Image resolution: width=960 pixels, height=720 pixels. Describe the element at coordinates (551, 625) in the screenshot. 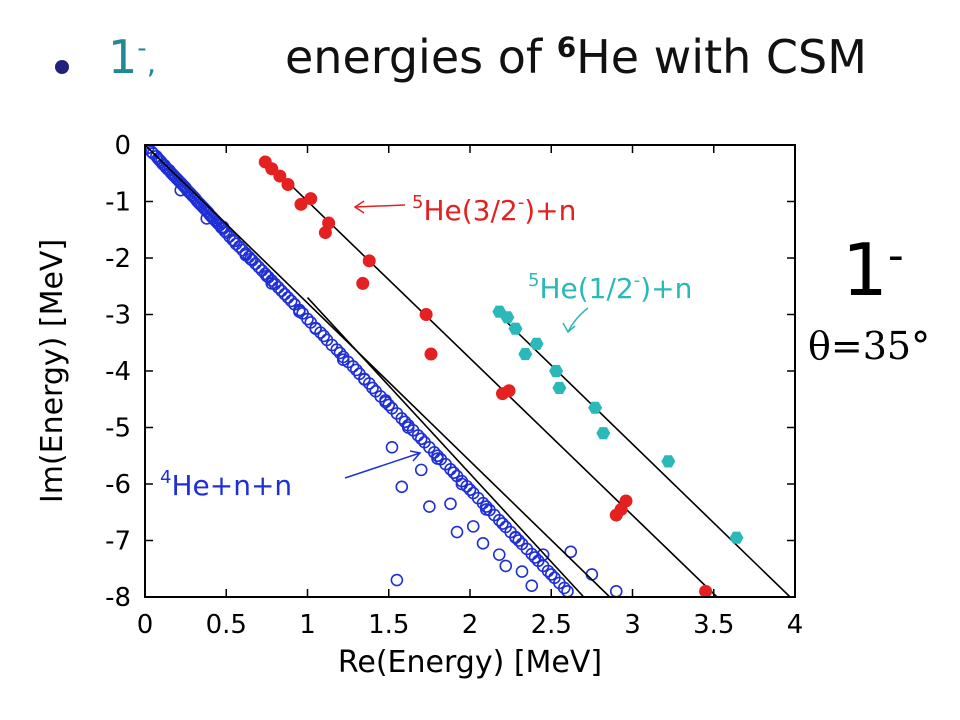

I see `x-tick-label: 2.5` at that location.